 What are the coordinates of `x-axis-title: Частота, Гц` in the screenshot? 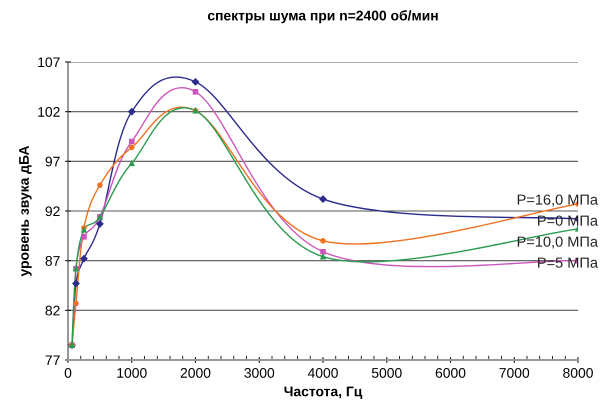 It's located at (323, 392).